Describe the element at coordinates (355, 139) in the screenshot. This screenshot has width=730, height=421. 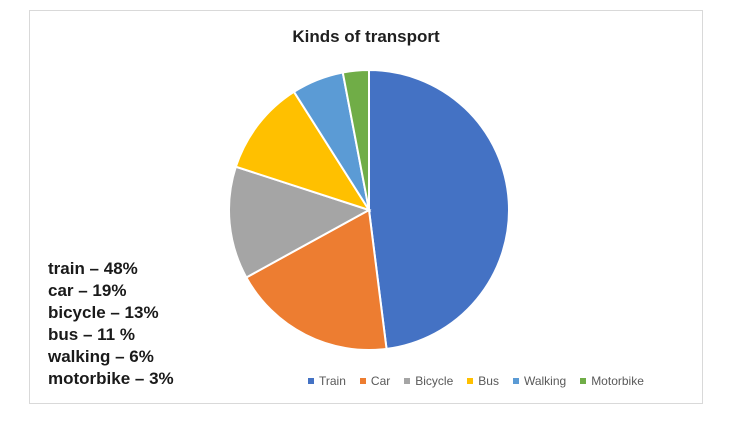
I see `pie-slice-motorbike` at that location.